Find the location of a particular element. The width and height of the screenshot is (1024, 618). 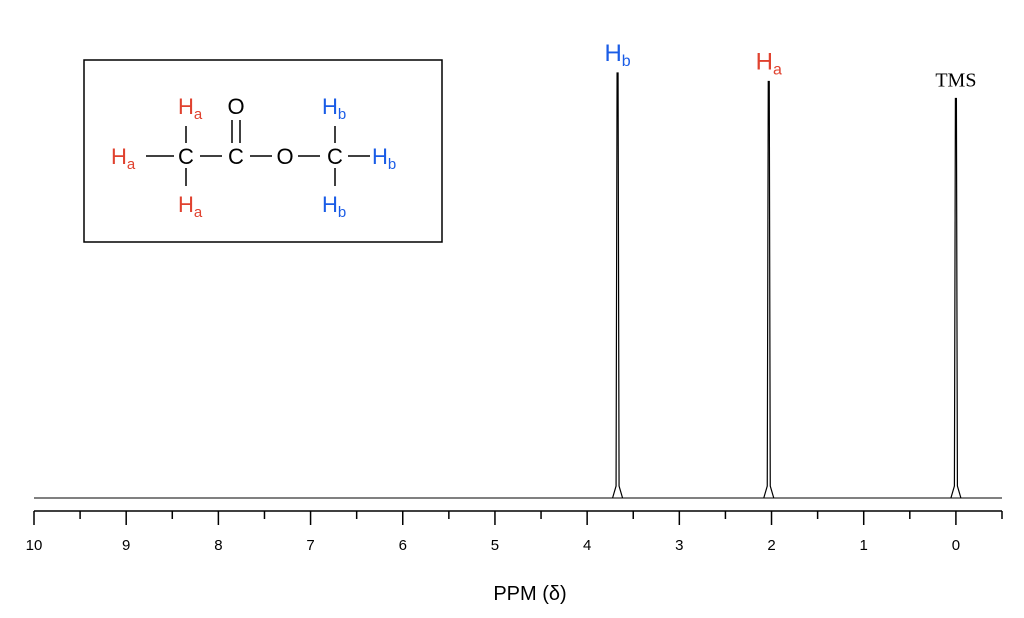

atom-o-ester: O is located at coordinates (284, 156).